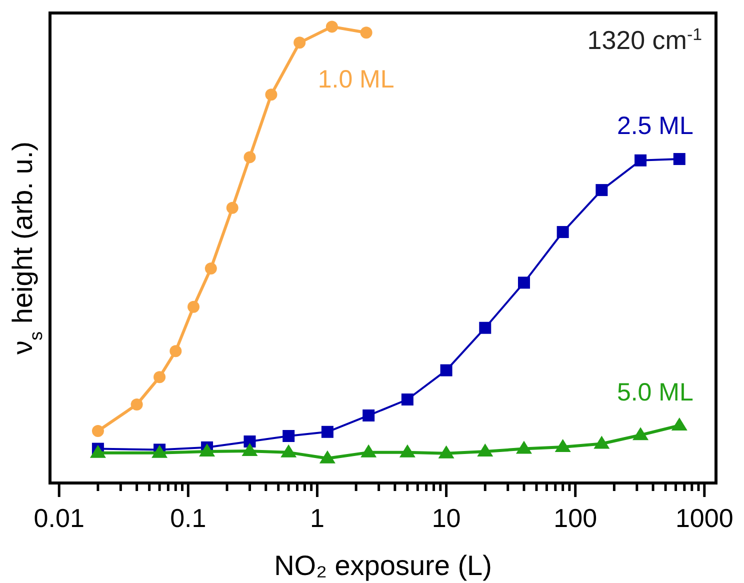 The width and height of the screenshot is (744, 583). What do you see at coordinates (59, 518) in the screenshot?
I see `x-tick-label: 0.01` at bounding box center [59, 518].